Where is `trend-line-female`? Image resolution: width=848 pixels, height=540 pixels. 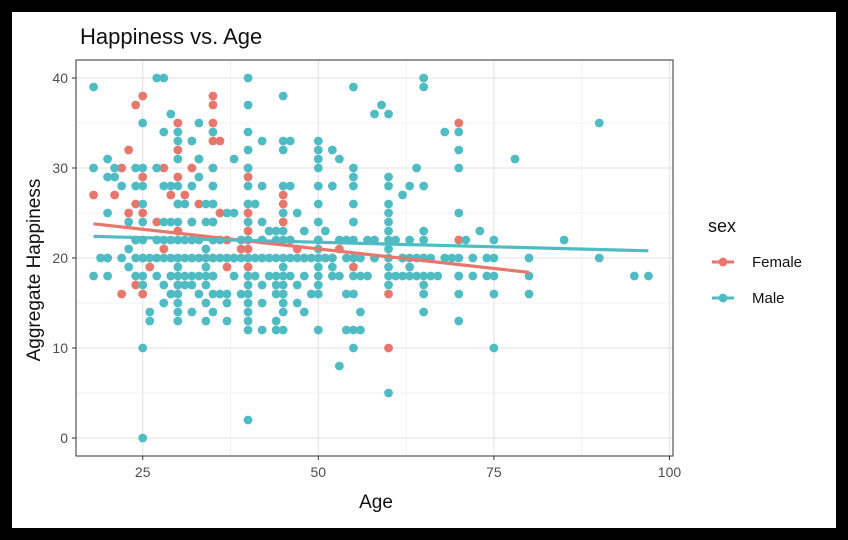 trend-line-female is located at coordinates (311, 248).